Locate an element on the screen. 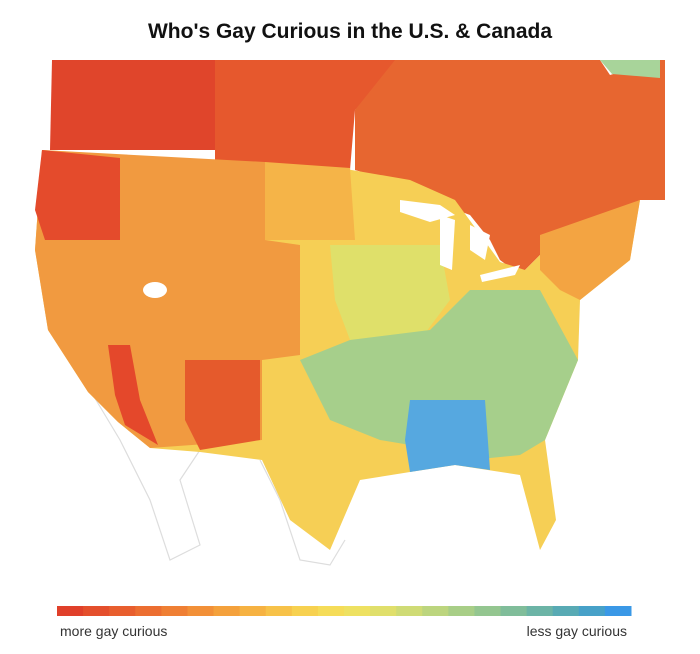 The image size is (700, 654). legend-high-label: less gay curious is located at coordinates (577, 631).